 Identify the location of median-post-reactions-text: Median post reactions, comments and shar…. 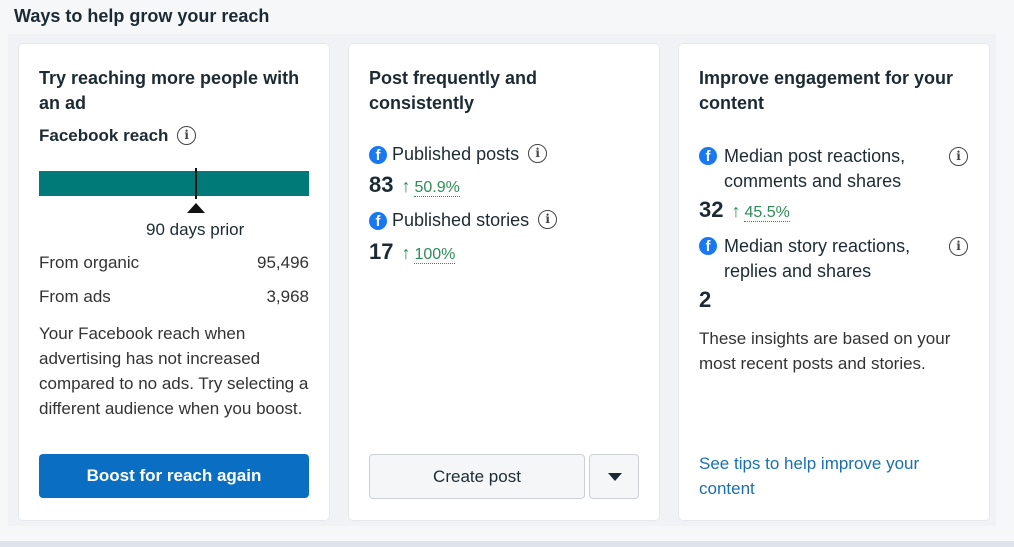
(815, 168).